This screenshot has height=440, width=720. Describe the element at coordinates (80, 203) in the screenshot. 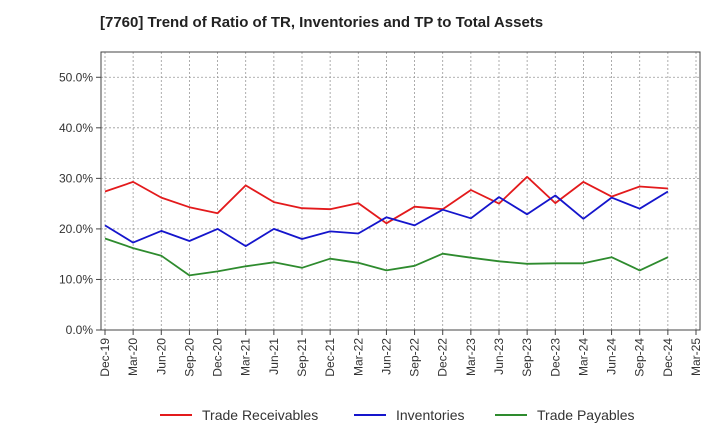

I see `y-axis: 0.0% 10.0% 20.0% 30.0% 40.0% 50.0%` at that location.